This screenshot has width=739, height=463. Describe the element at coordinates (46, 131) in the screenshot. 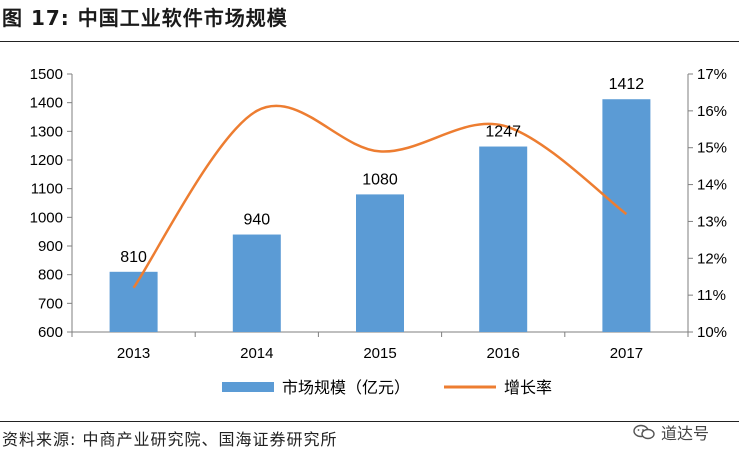

I see `y-left-tick-label: 1300` at that location.